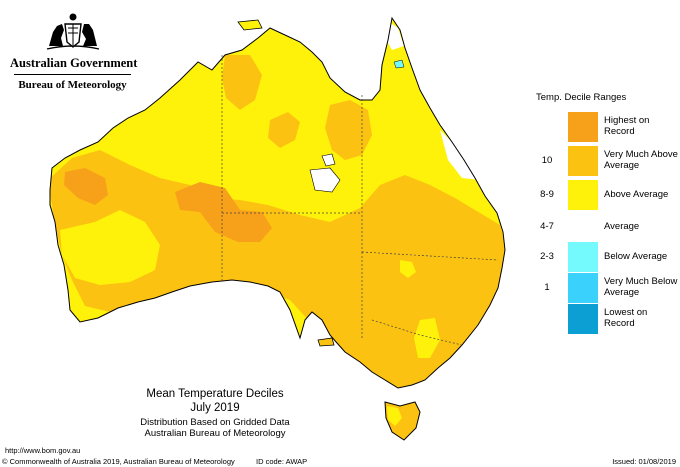 The height and width of the screenshot is (467, 680). What do you see at coordinates (581, 97) in the screenshot?
I see `legend-title: Temp. Decile Ranges` at bounding box center [581, 97].